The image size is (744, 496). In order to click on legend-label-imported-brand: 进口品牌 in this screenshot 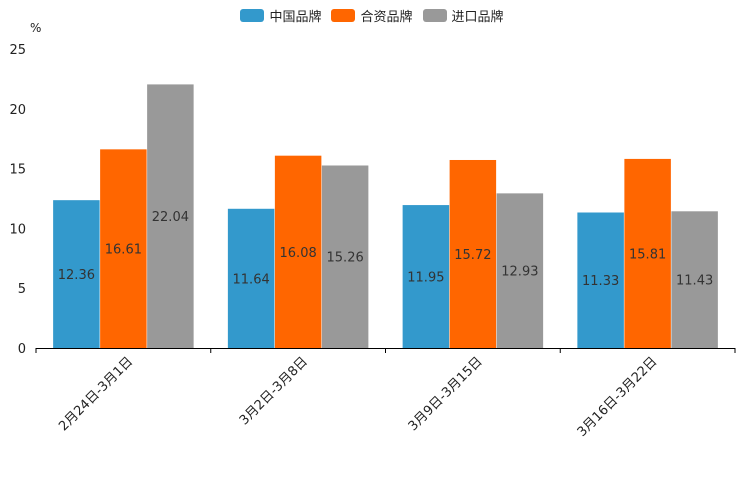, I will do `click(477, 17)`.